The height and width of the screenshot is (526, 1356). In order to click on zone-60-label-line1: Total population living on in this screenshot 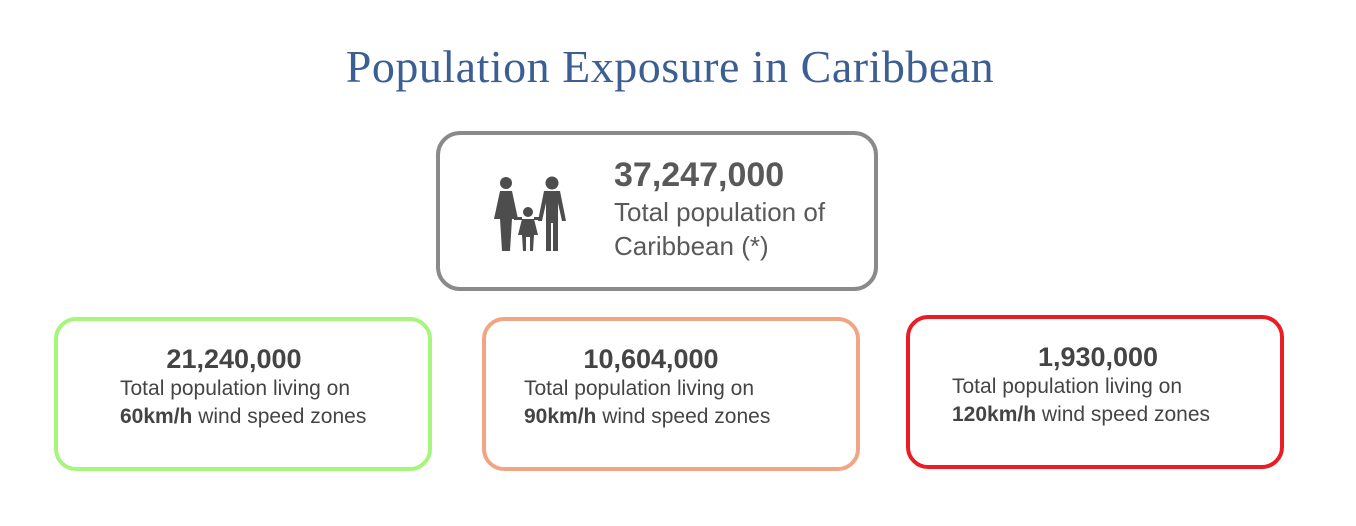, I will do `click(235, 388)`.